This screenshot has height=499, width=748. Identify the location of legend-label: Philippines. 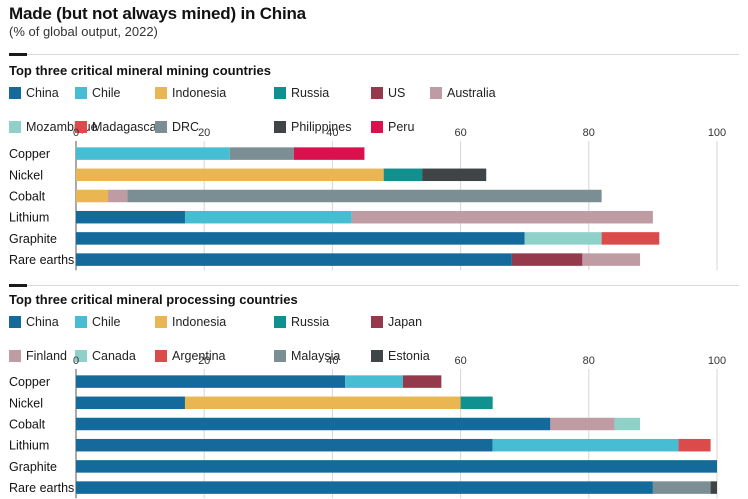
(321, 127).